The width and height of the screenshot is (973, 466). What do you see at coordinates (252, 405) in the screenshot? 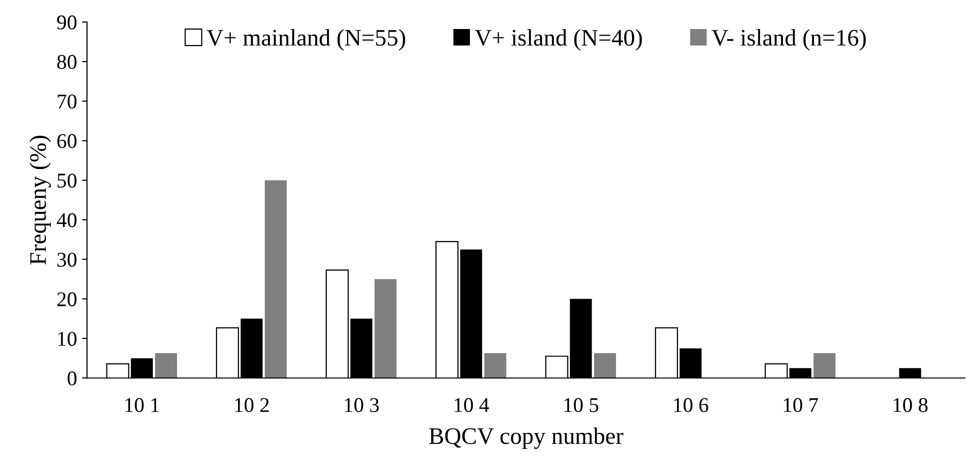
I see `x-tick-label: 10 2` at bounding box center [252, 405].